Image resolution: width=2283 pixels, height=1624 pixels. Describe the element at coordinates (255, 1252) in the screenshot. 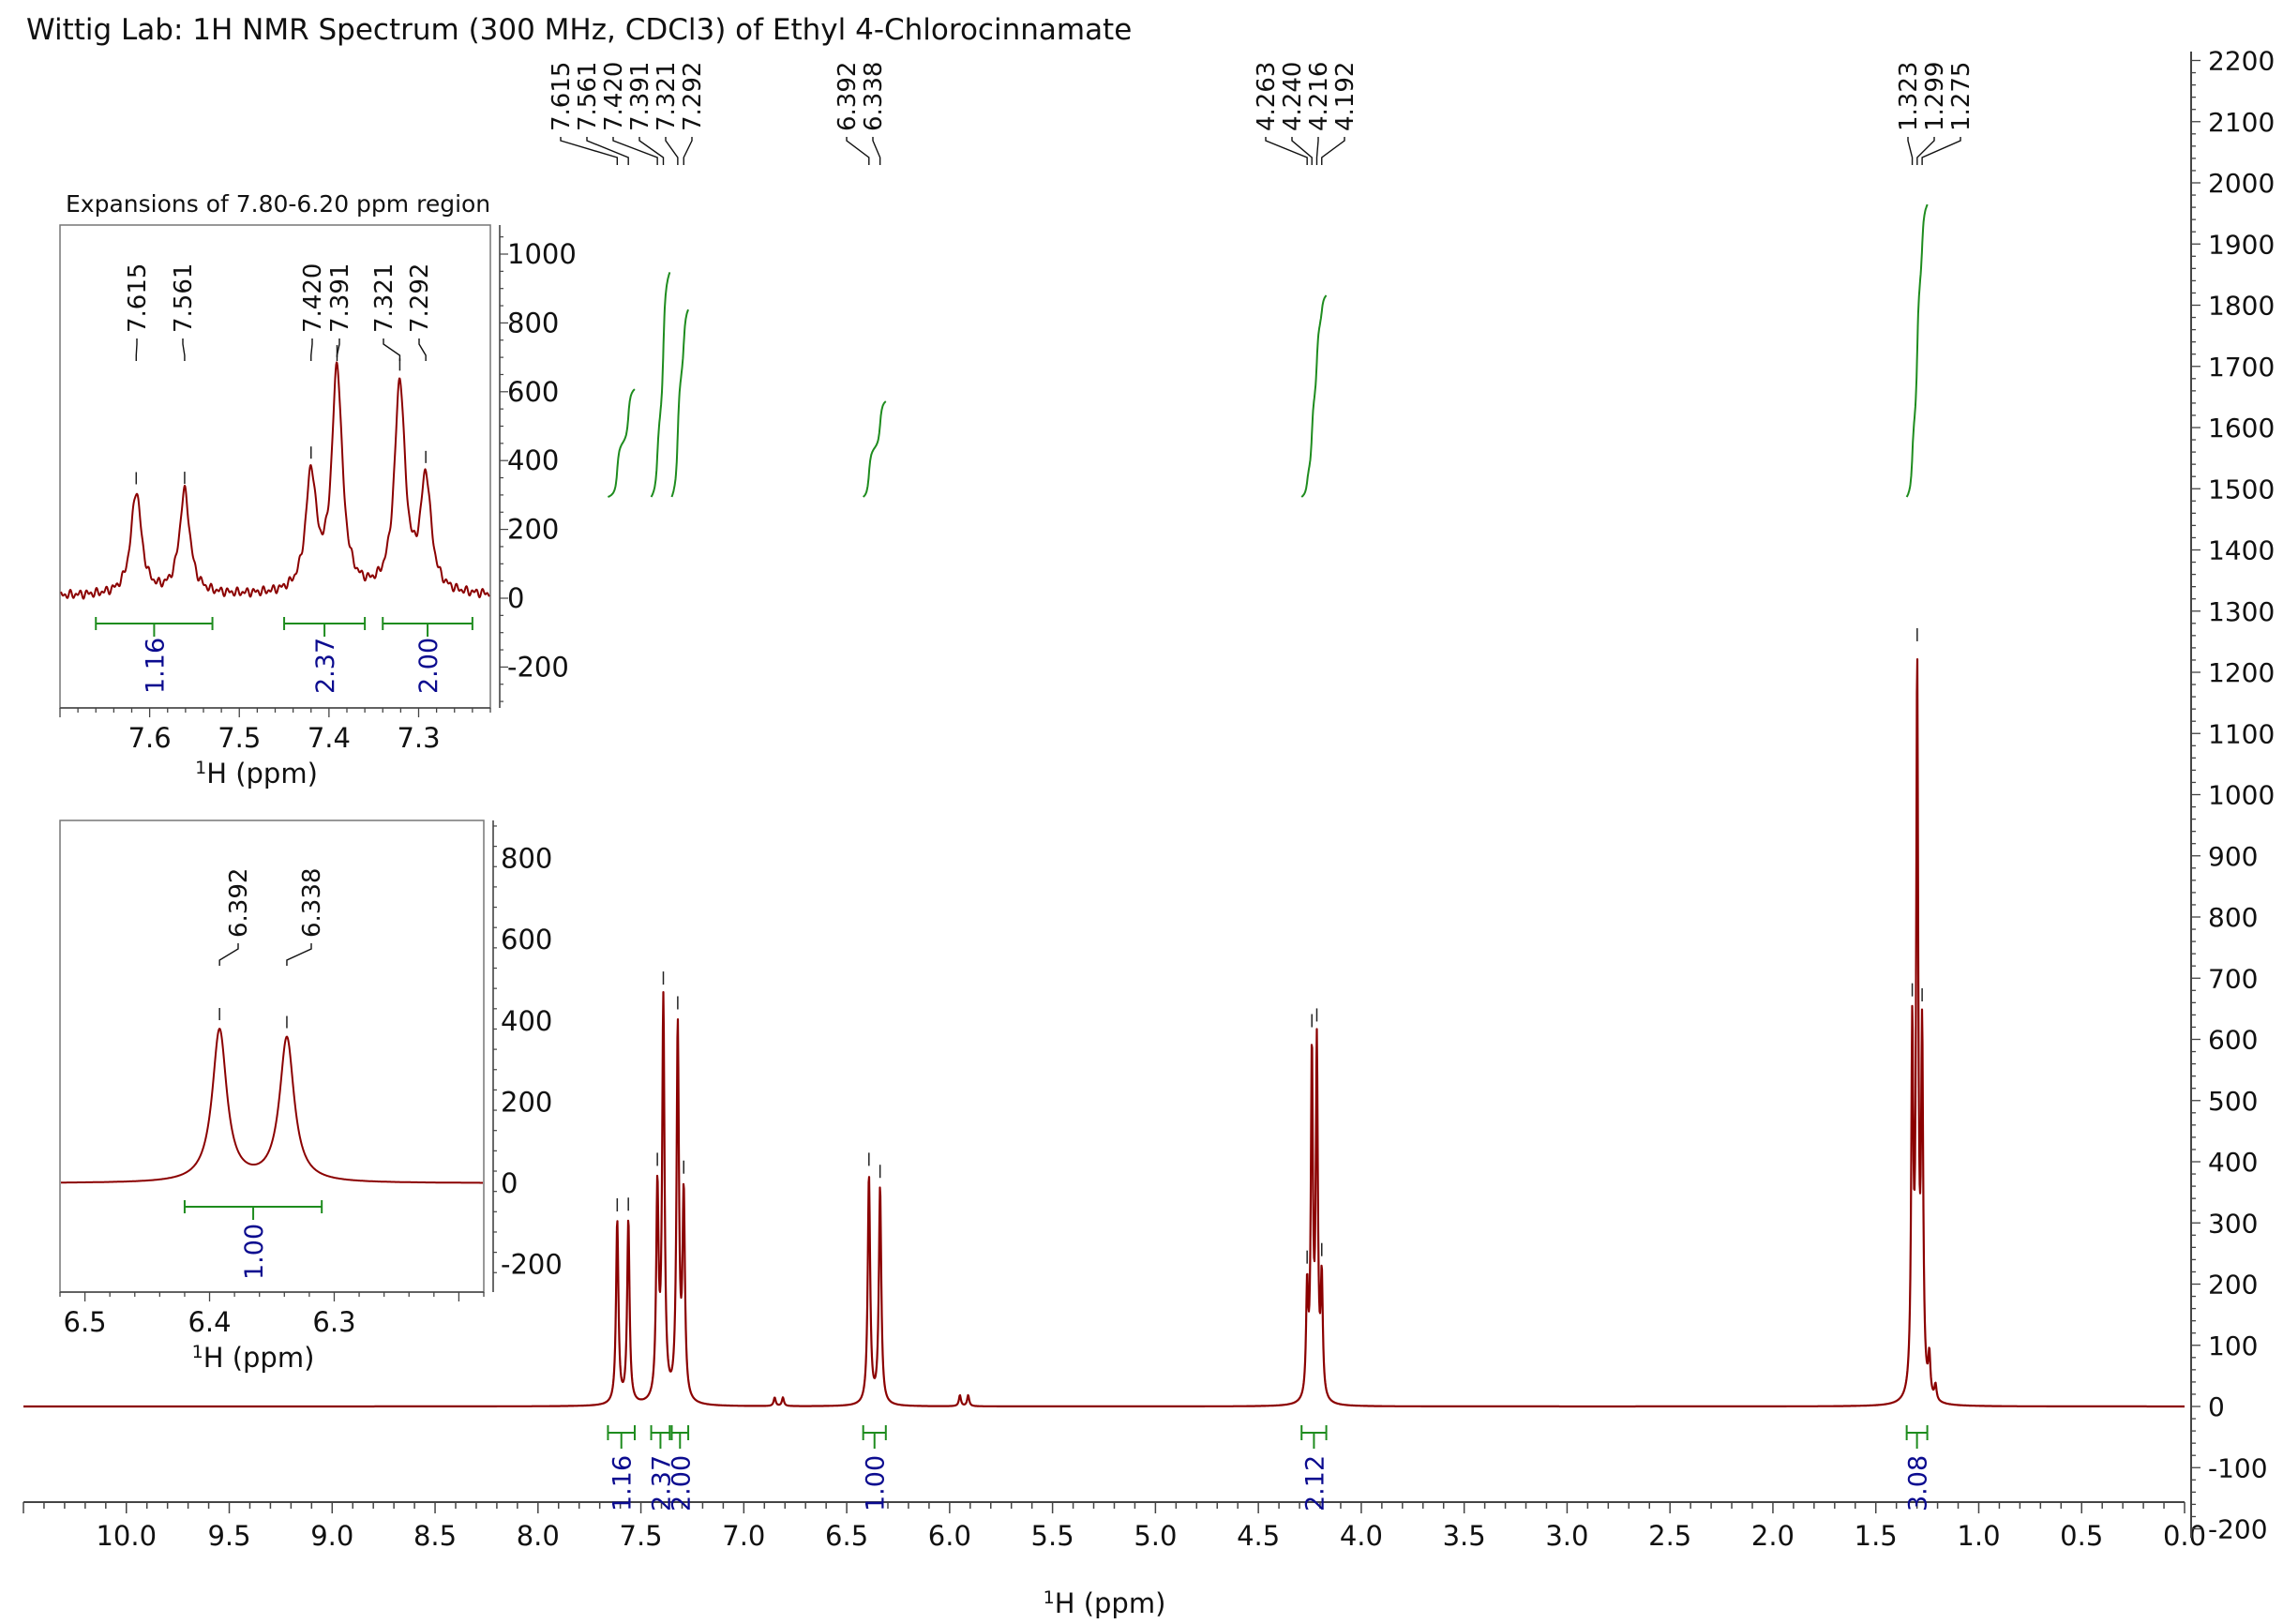

I see `inset-integral-value: 1.00` at that location.